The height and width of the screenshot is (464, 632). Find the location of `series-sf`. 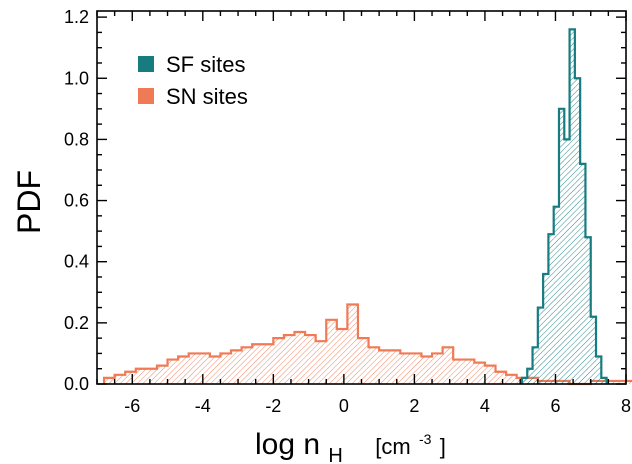

series-sf is located at coordinates (564, 206).